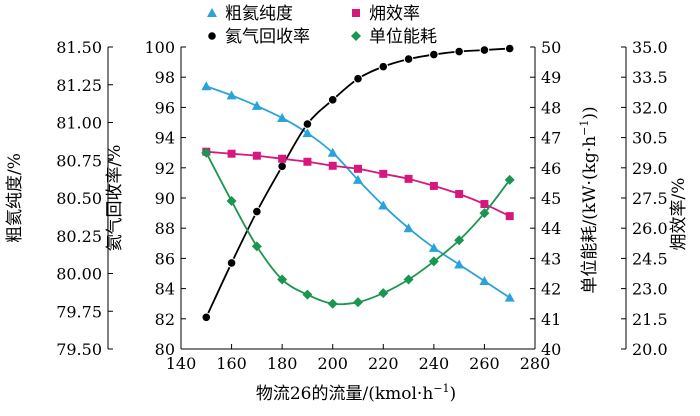  I want to click on legend-label-energy: 单位能耗, so click(403, 37).